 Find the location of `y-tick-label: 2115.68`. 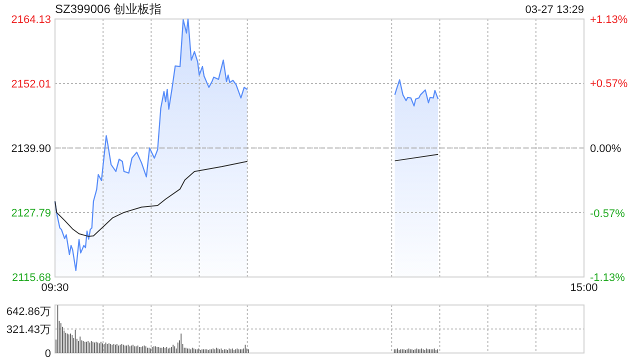

y-tick-label: 2115.68 is located at coordinates (31, 278).